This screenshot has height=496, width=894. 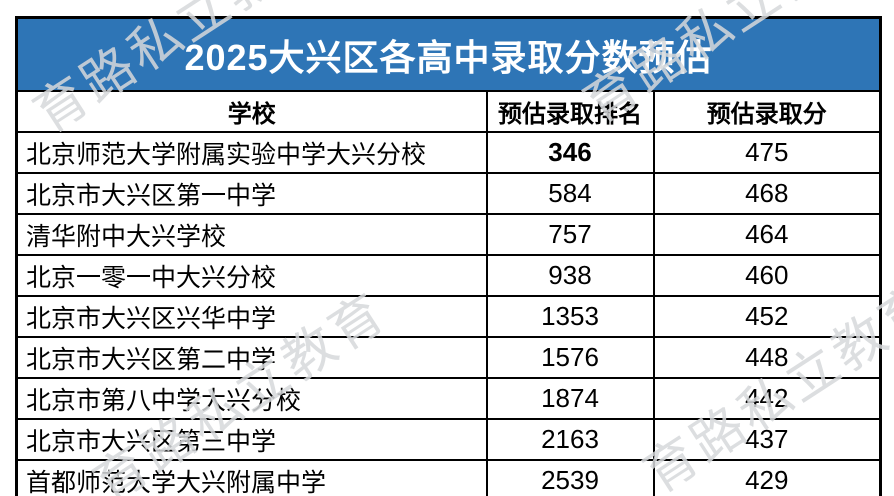 I want to click on rank-value: 1576, so click(x=570, y=357).